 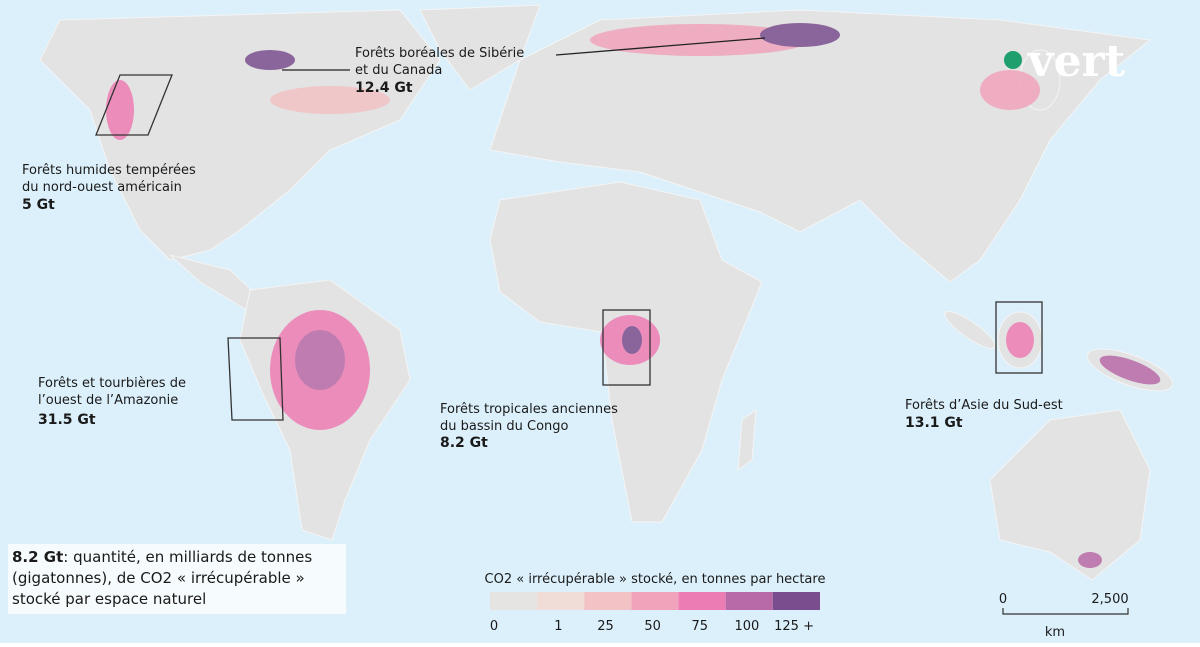 What do you see at coordinates (700, 626) in the screenshot?
I see `legend-label: 75` at bounding box center [700, 626].